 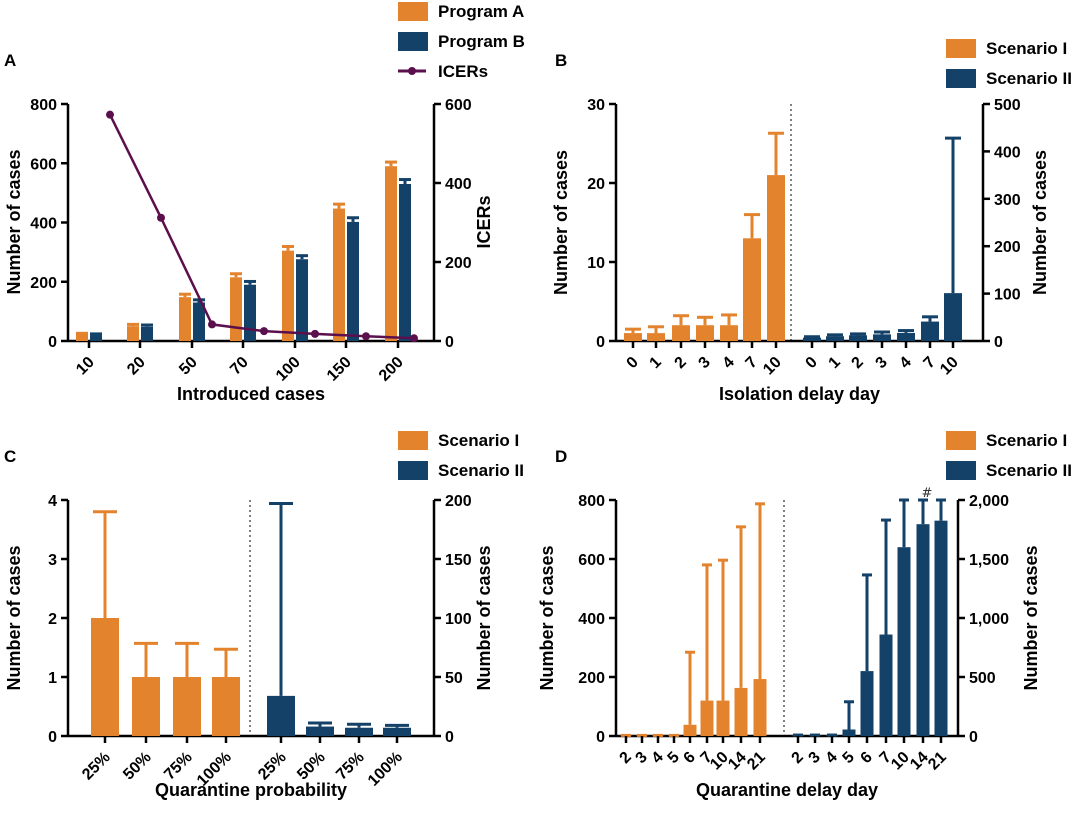 I want to click on legend-label: Program B, so click(x=481, y=41).